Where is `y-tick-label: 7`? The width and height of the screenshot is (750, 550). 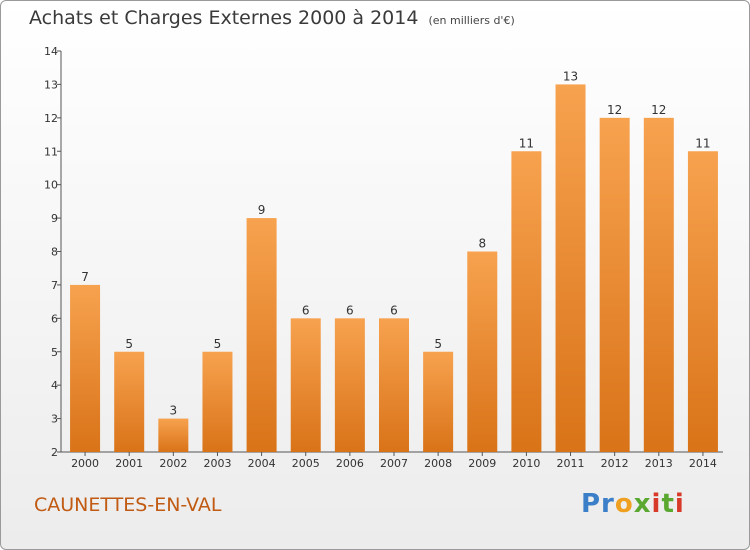
y-tick-label: 7 is located at coordinates (54, 285).